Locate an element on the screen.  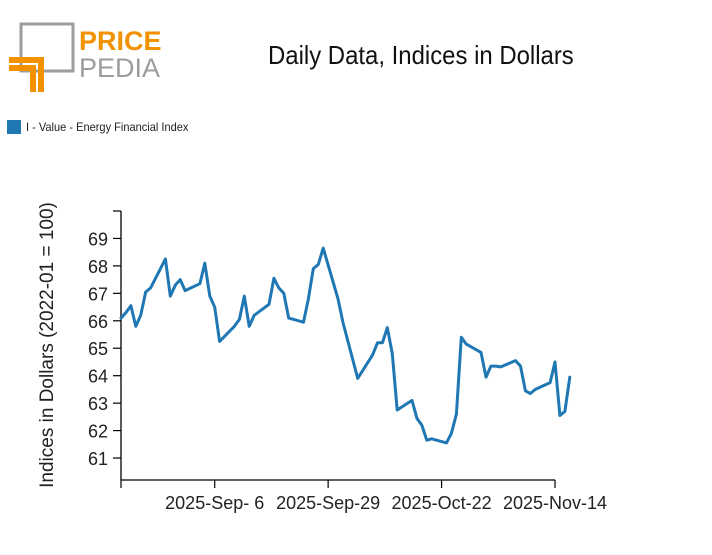
legend-label: I - Value - Energy Financial Index is located at coordinates (107, 127).